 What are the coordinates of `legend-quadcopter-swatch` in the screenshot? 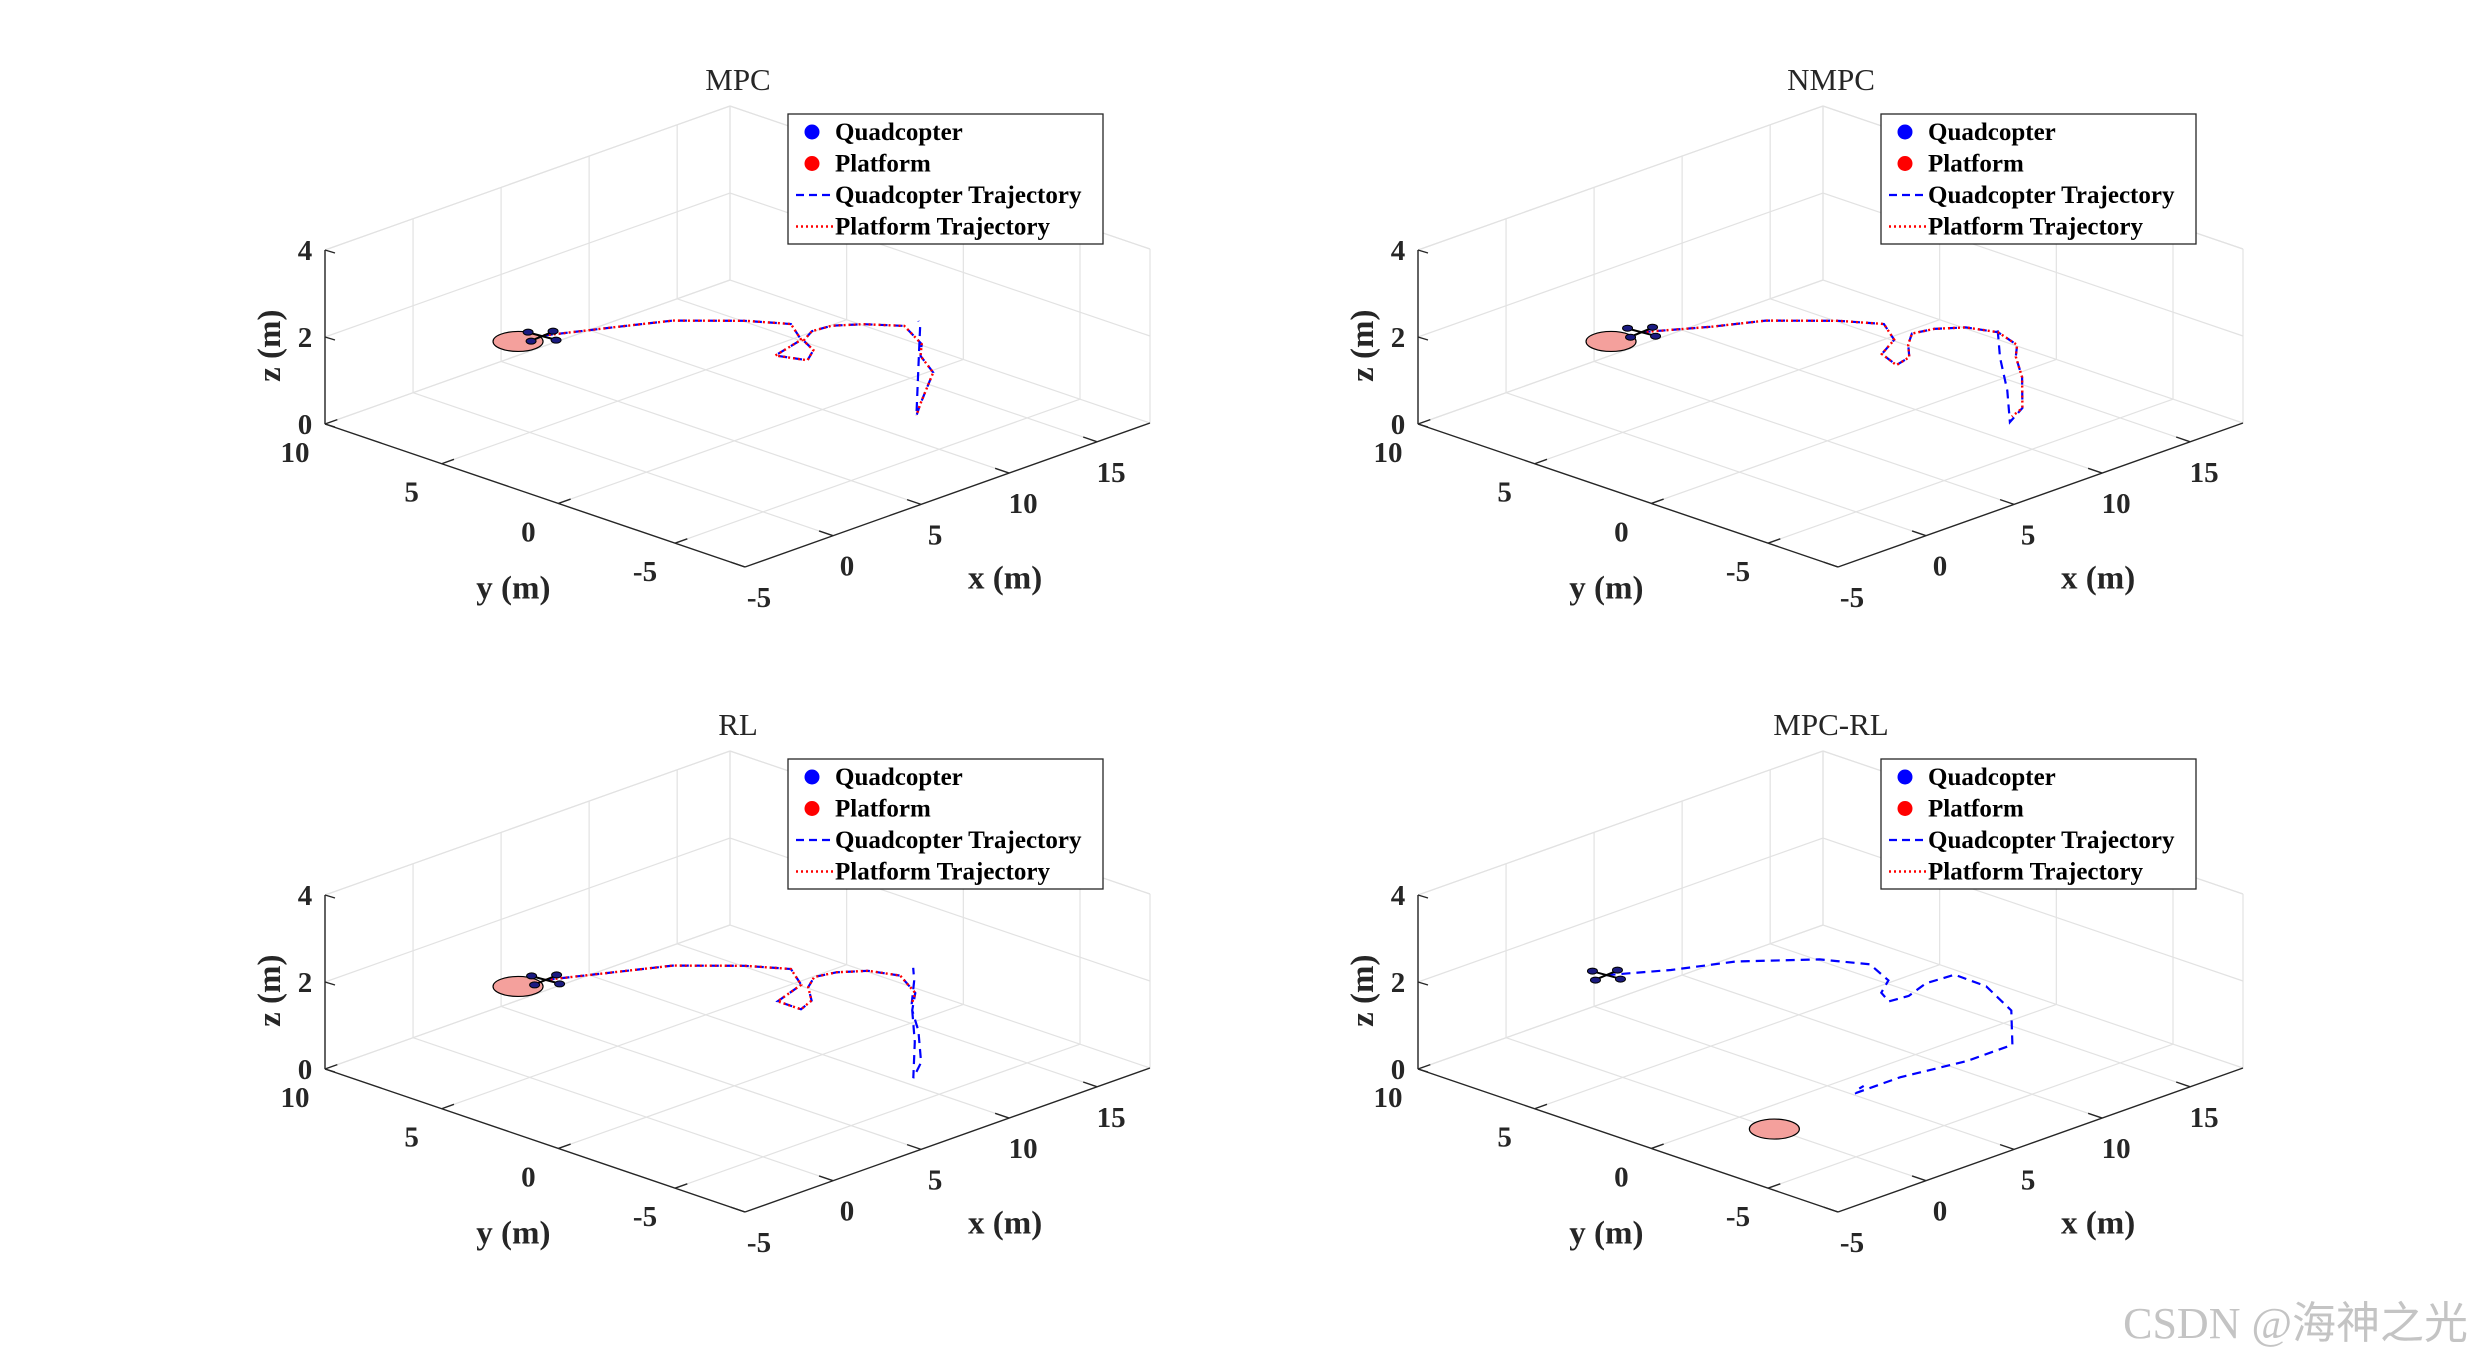 It's located at (812, 777).